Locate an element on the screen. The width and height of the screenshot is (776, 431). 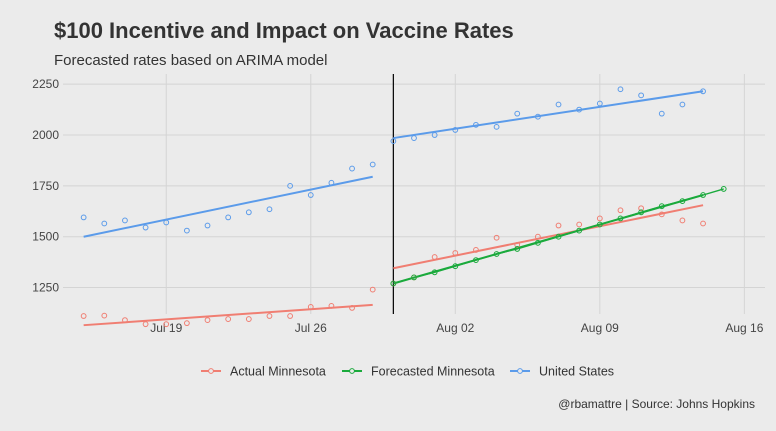
chart-subtitle: Forecasted rates based on ARIMA model is located at coordinates (190, 60).